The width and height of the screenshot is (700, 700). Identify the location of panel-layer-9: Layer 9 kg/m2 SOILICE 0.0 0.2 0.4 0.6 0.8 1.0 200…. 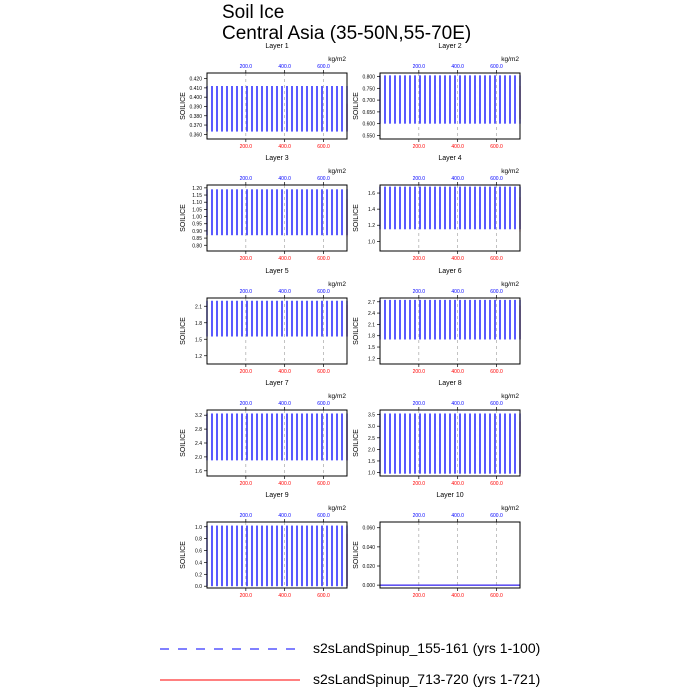
(264, 545).